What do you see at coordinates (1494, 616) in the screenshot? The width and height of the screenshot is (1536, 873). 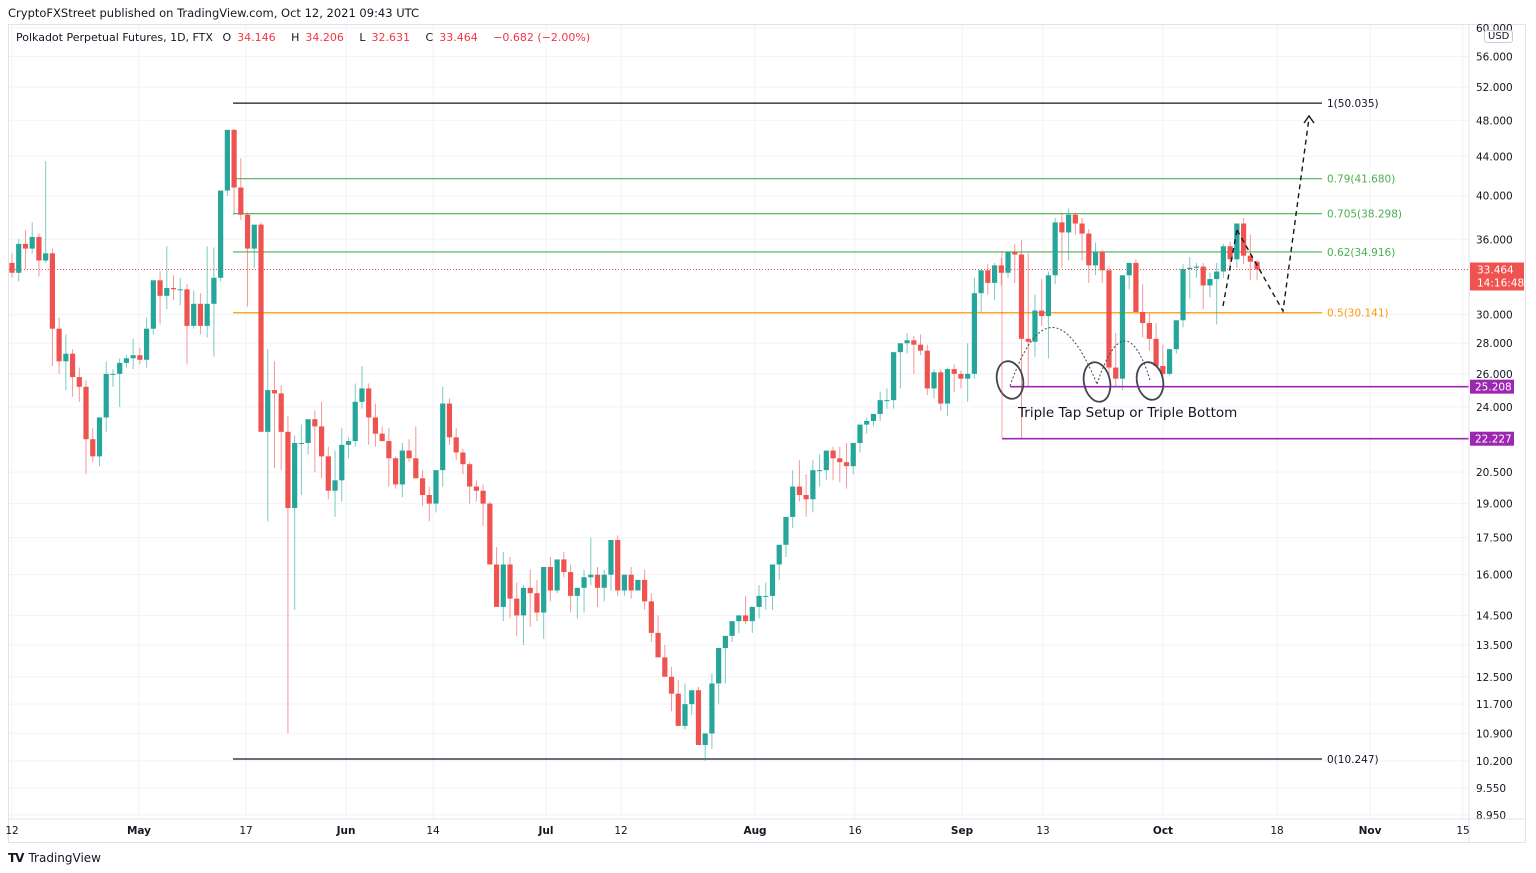 I see `price-tick: 14.500` at bounding box center [1494, 616].